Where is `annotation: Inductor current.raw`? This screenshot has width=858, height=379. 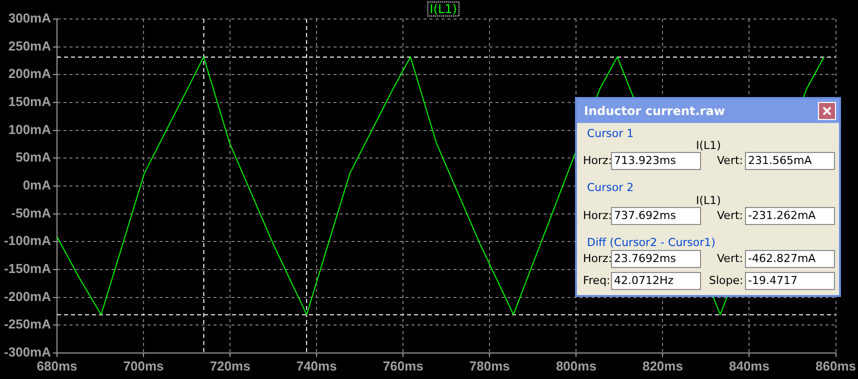 annotation: Inductor current.raw is located at coordinates (654, 111).